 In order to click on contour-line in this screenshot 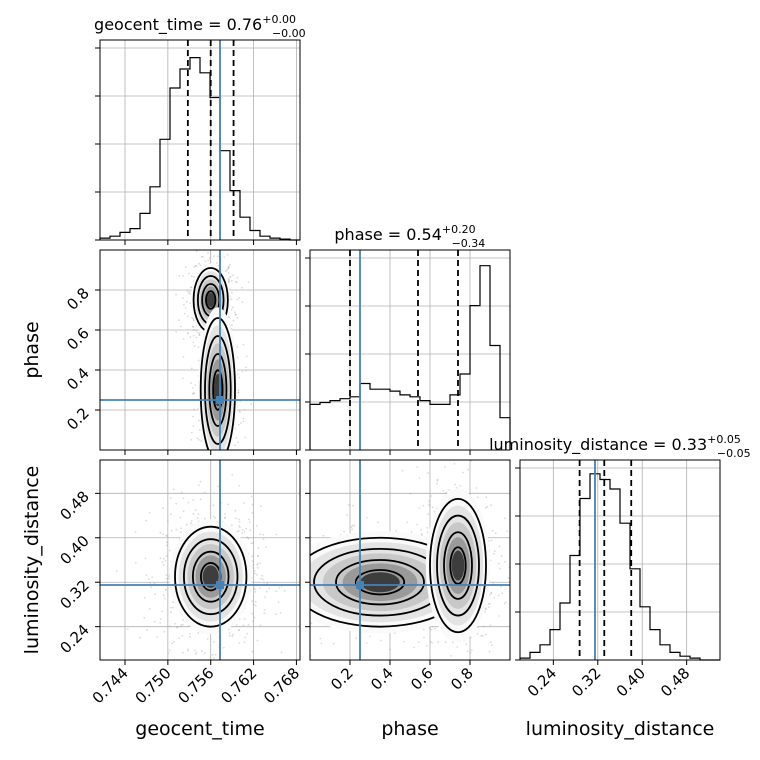, I will do `click(218, 390)`.